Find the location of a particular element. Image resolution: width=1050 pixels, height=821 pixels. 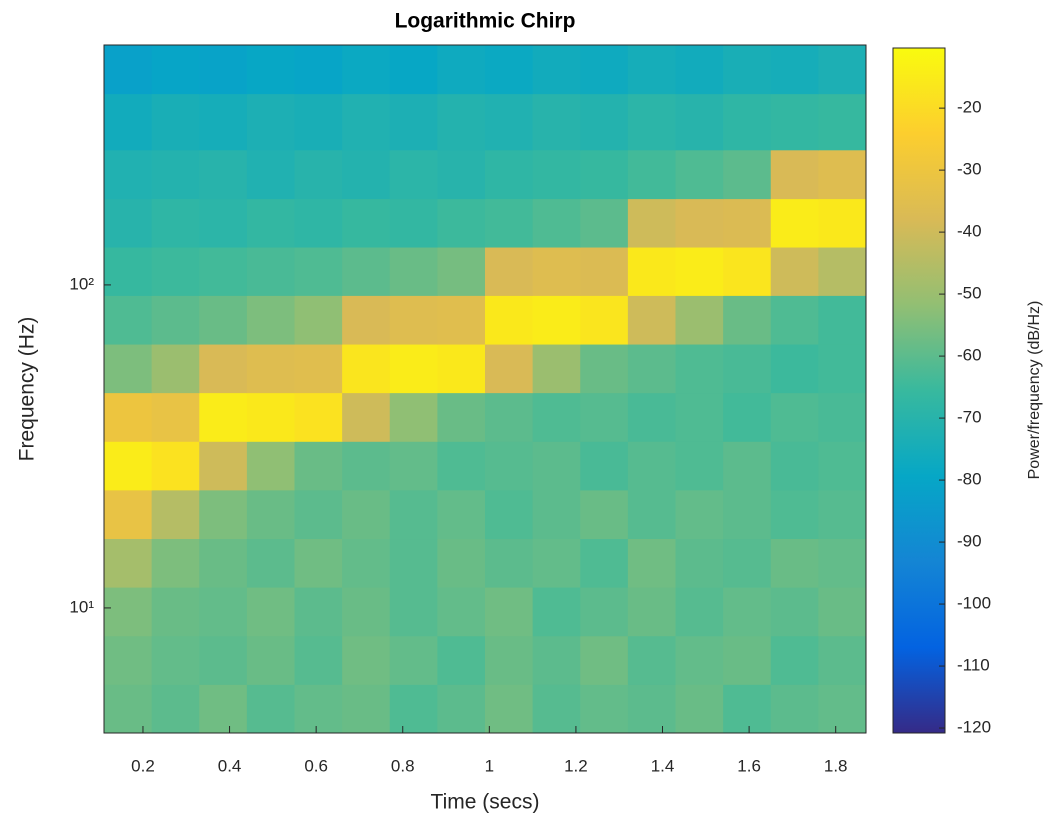

colorbar-tick-label: -50 is located at coordinates (969, 293).